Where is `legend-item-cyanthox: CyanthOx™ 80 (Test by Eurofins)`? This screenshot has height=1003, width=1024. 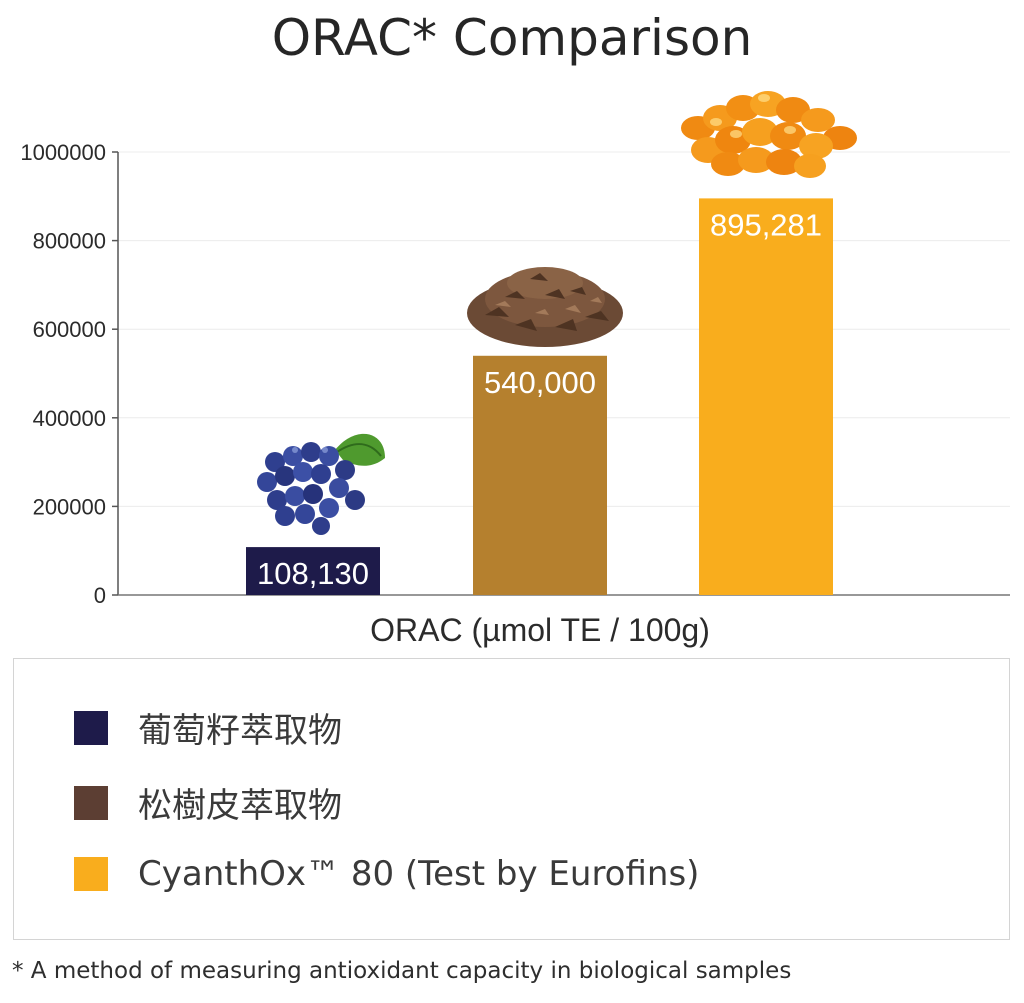
legend-item-cyanthox: CyanthOx™ 80 (Test by Eurofins) is located at coordinates (386, 874).